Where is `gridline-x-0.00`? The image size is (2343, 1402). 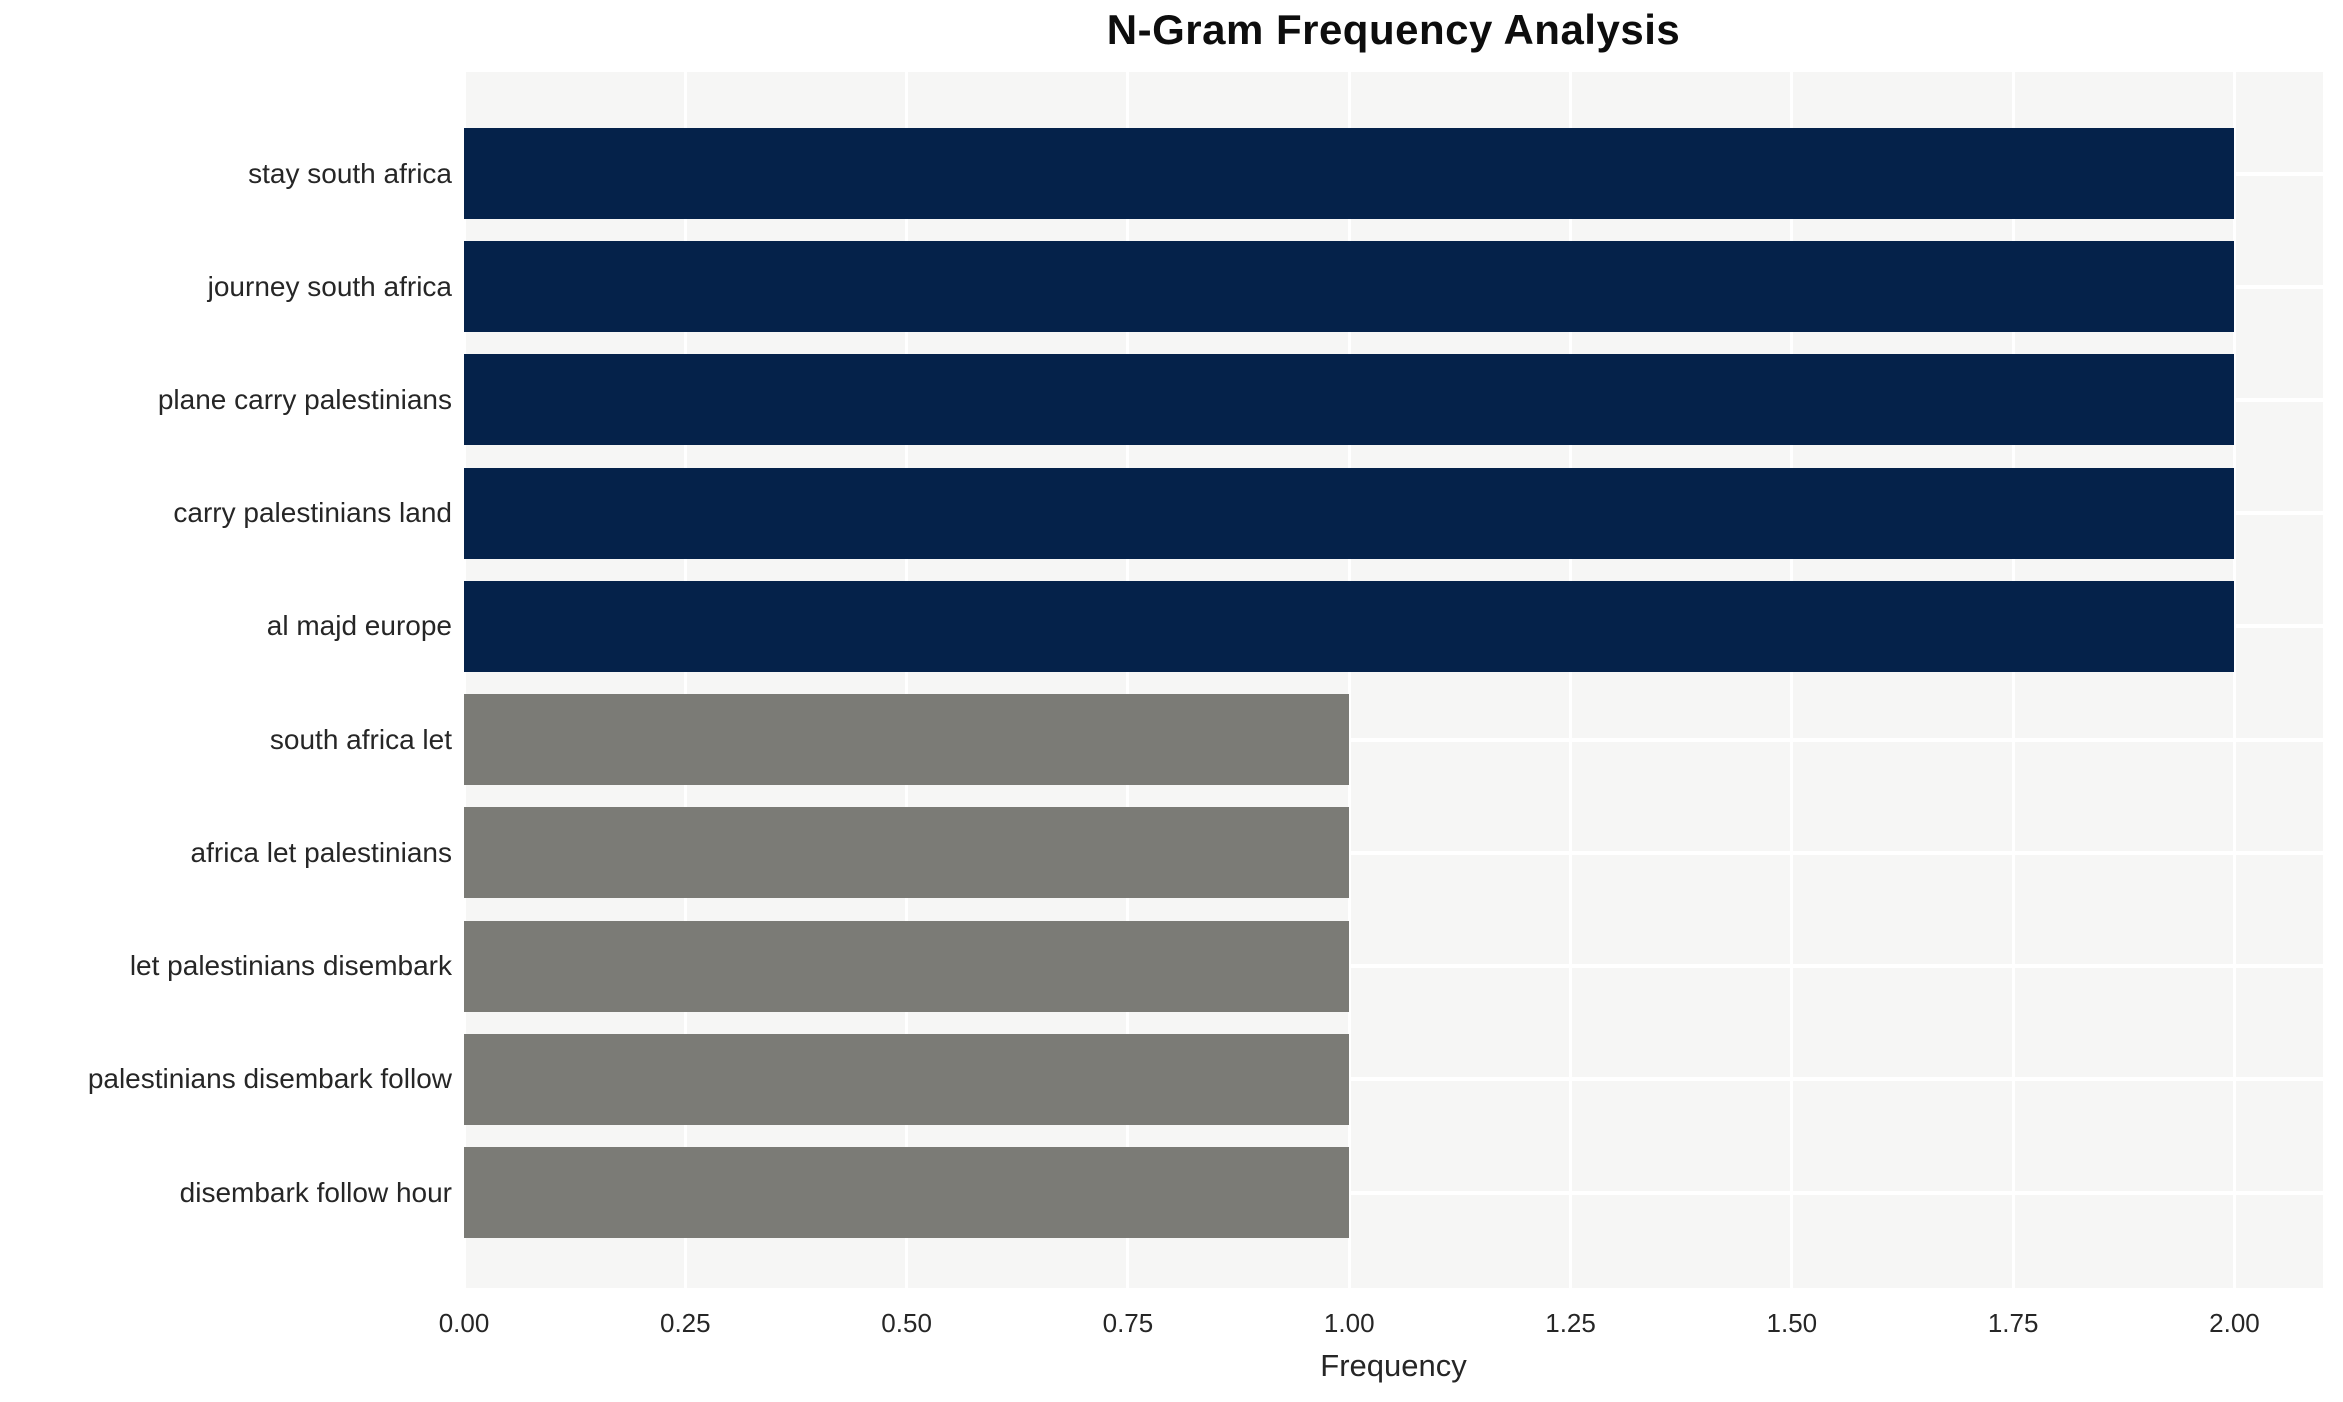
gridline-x-0.00 is located at coordinates (464, 680).